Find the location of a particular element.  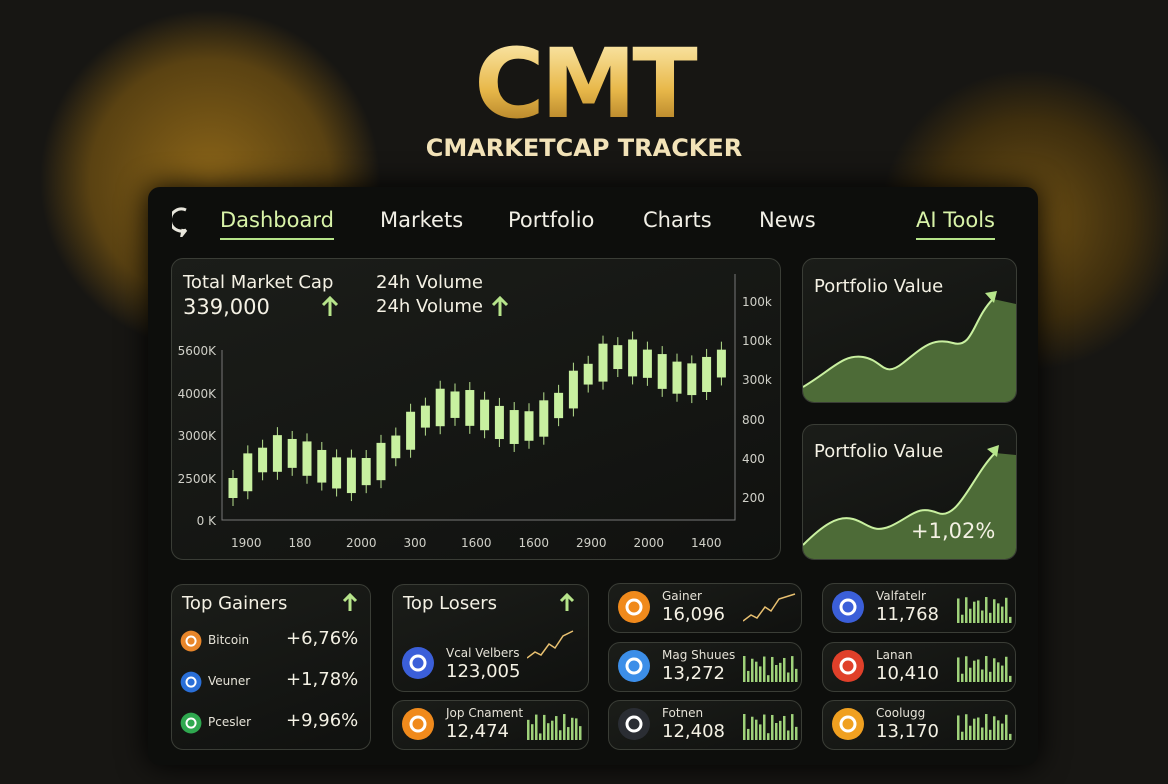

coin-name: Jop Cnament is located at coordinates (485, 713).